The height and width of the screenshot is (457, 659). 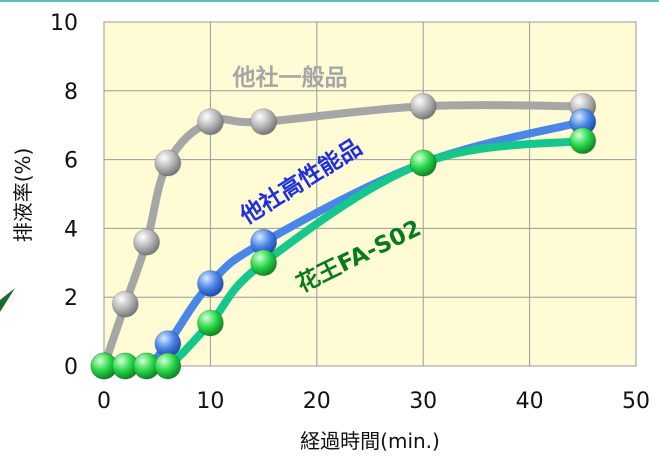 What do you see at coordinates (317, 401) in the screenshot?
I see `x-tick-label-2: 20` at bounding box center [317, 401].